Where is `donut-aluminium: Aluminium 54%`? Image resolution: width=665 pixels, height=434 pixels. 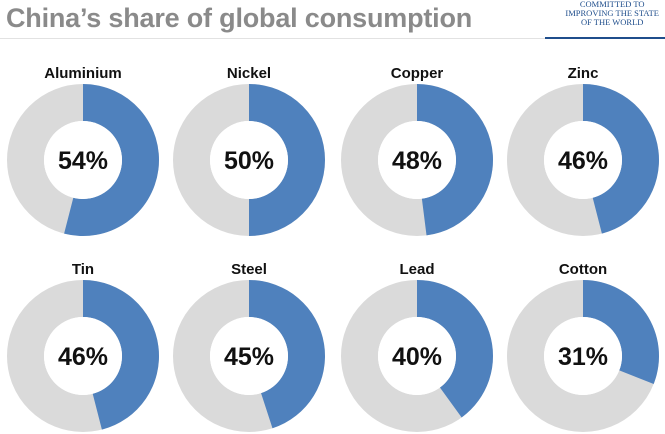 donut-aluminium: Aluminium 54% is located at coordinates (83, 150).